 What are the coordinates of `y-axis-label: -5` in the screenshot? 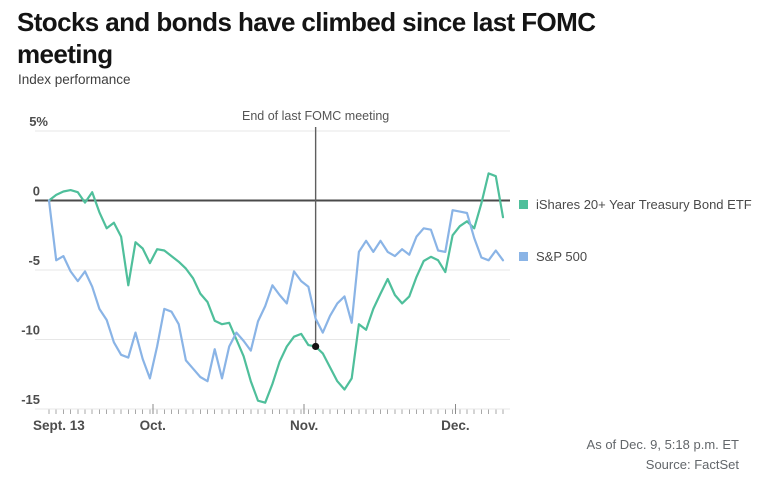 It's located at (34, 260).